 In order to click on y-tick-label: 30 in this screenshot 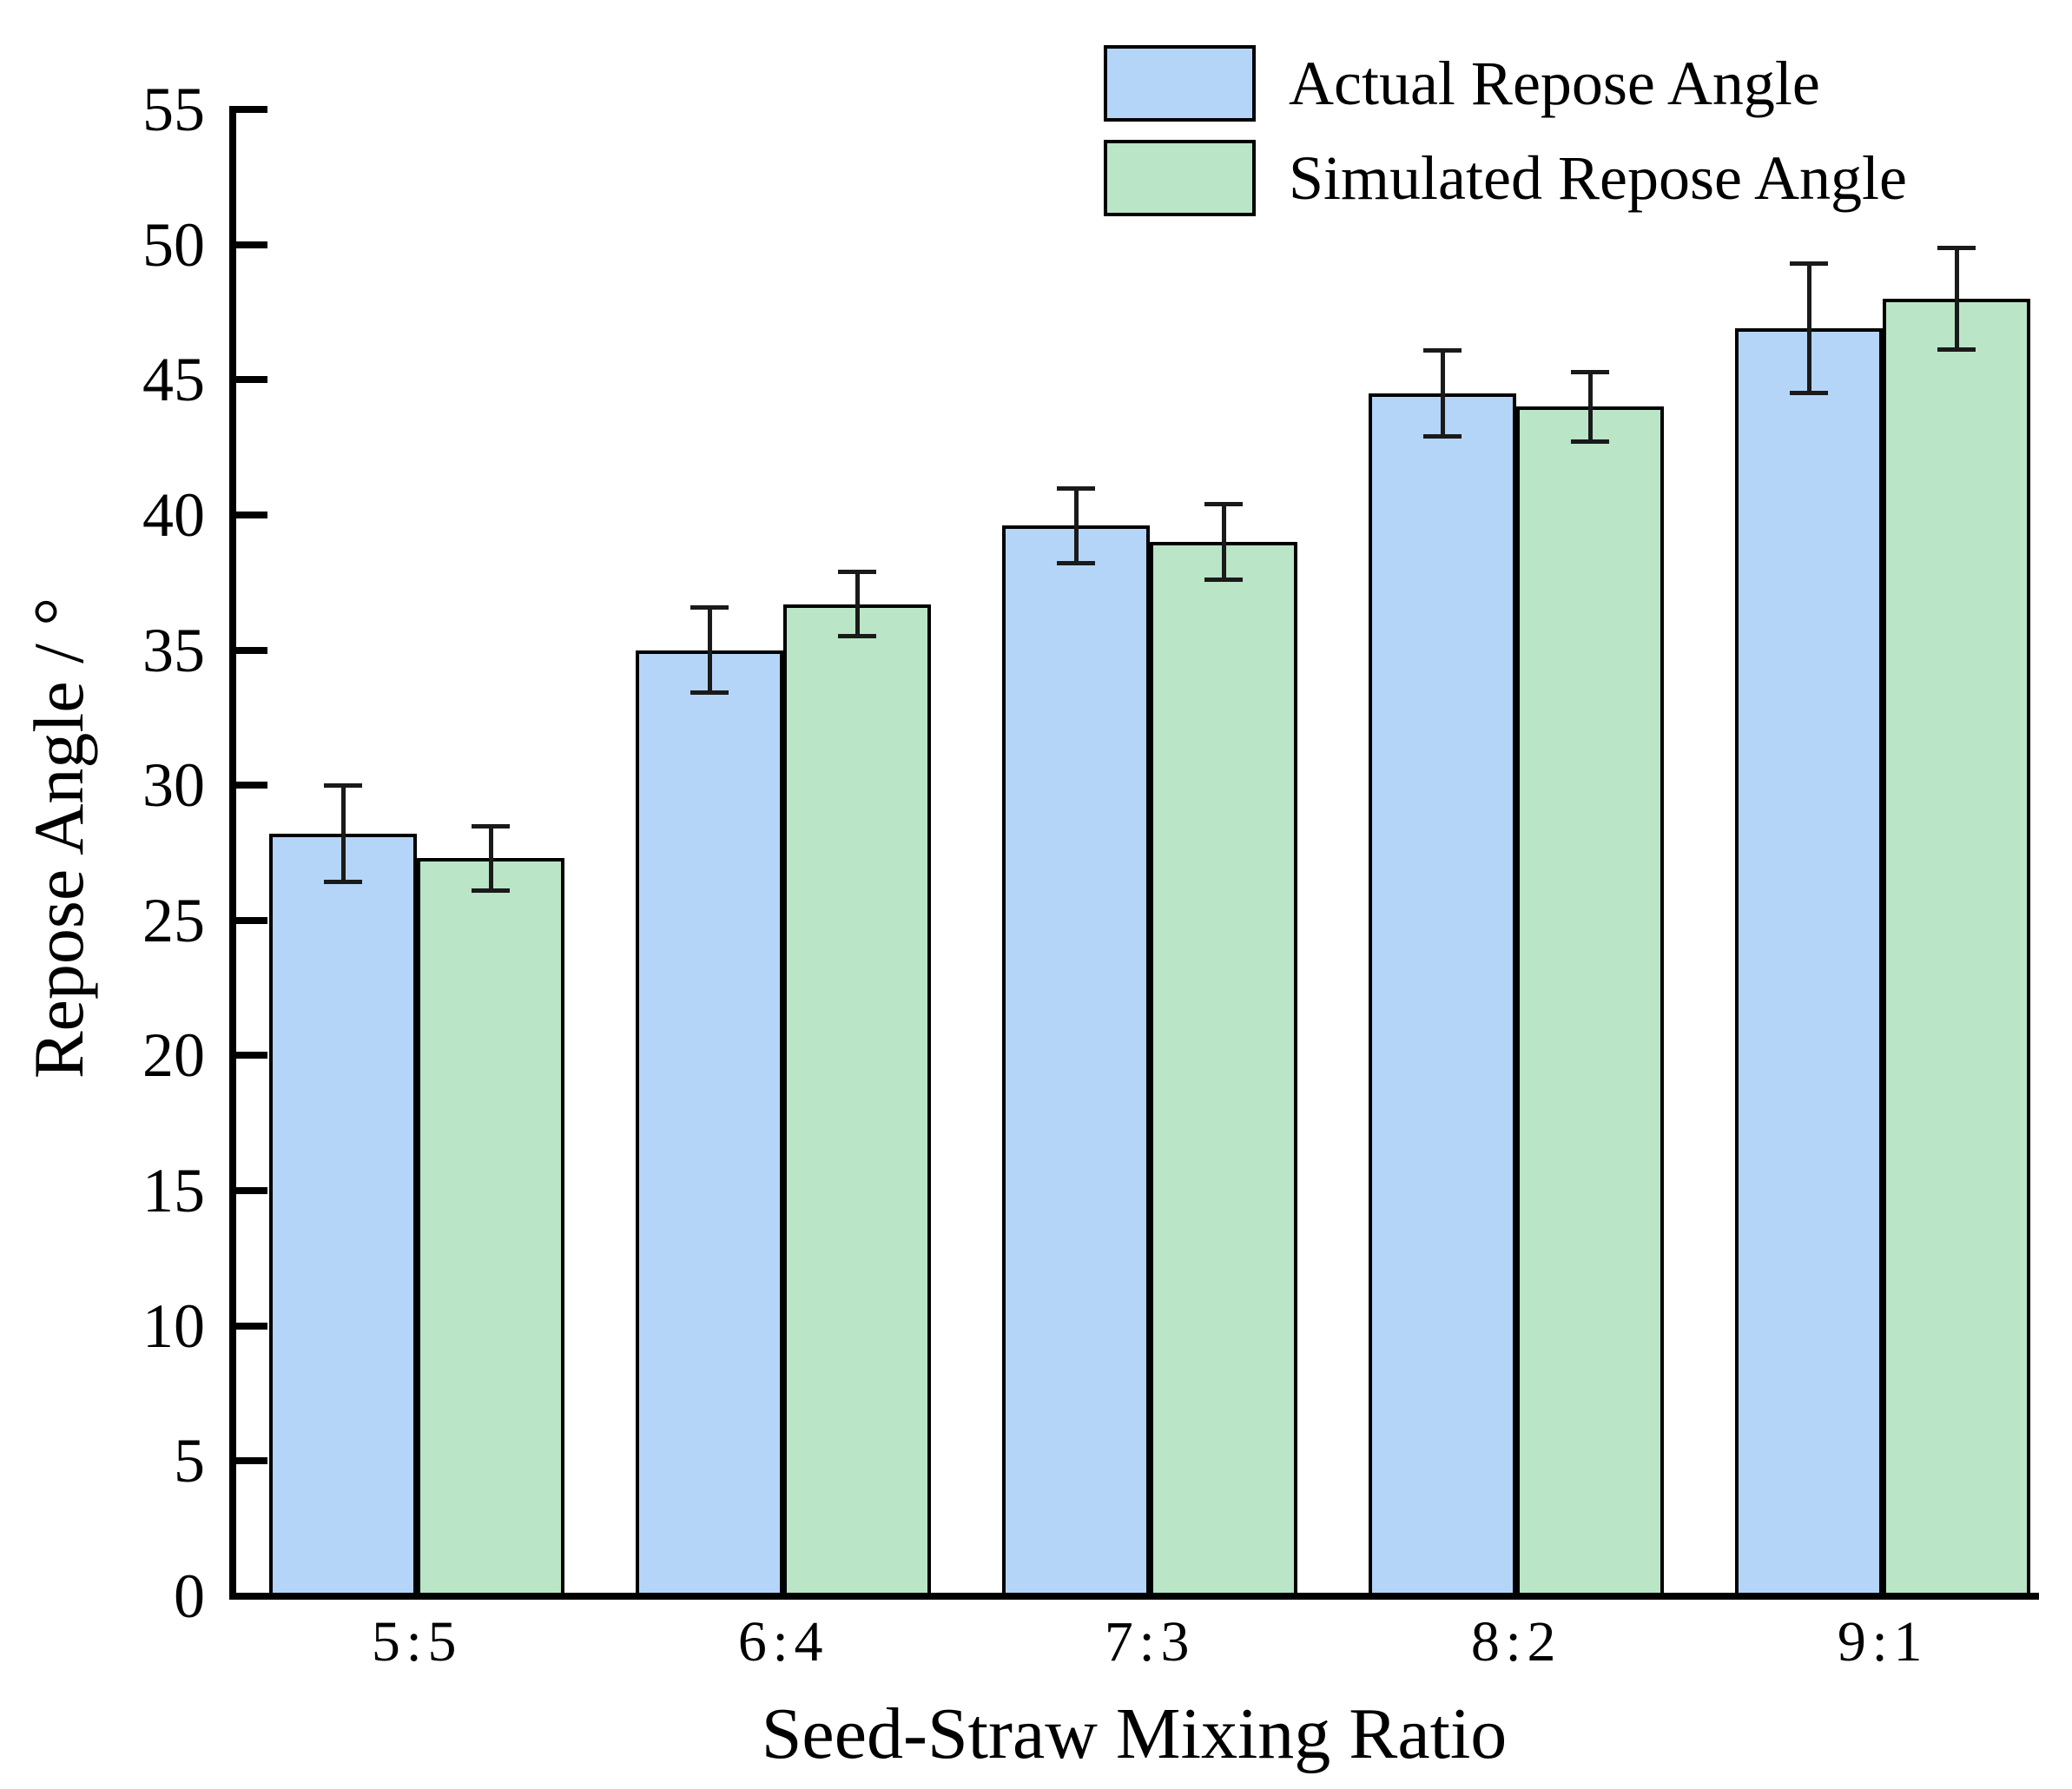, I will do `click(174, 785)`.